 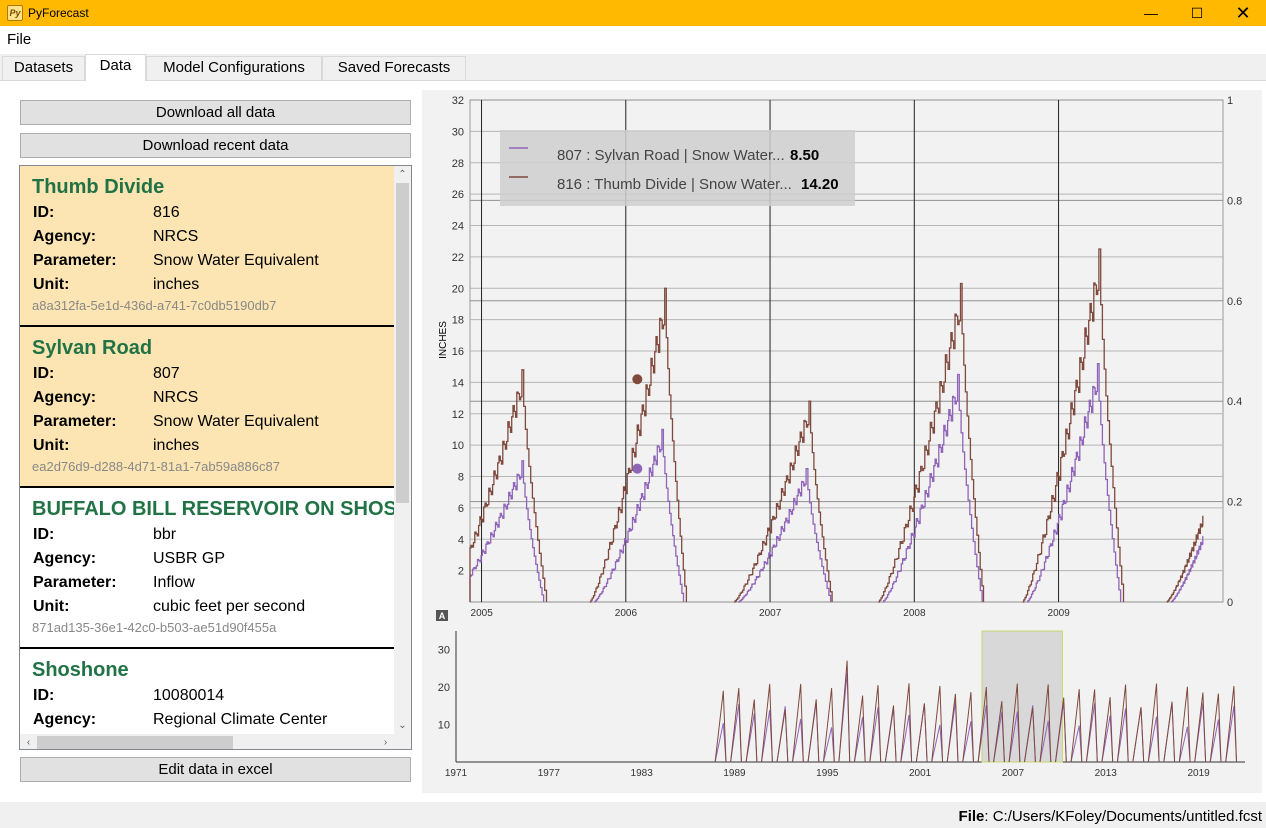 What do you see at coordinates (461, 540) in the screenshot?
I see `y-tick-label: 4` at bounding box center [461, 540].